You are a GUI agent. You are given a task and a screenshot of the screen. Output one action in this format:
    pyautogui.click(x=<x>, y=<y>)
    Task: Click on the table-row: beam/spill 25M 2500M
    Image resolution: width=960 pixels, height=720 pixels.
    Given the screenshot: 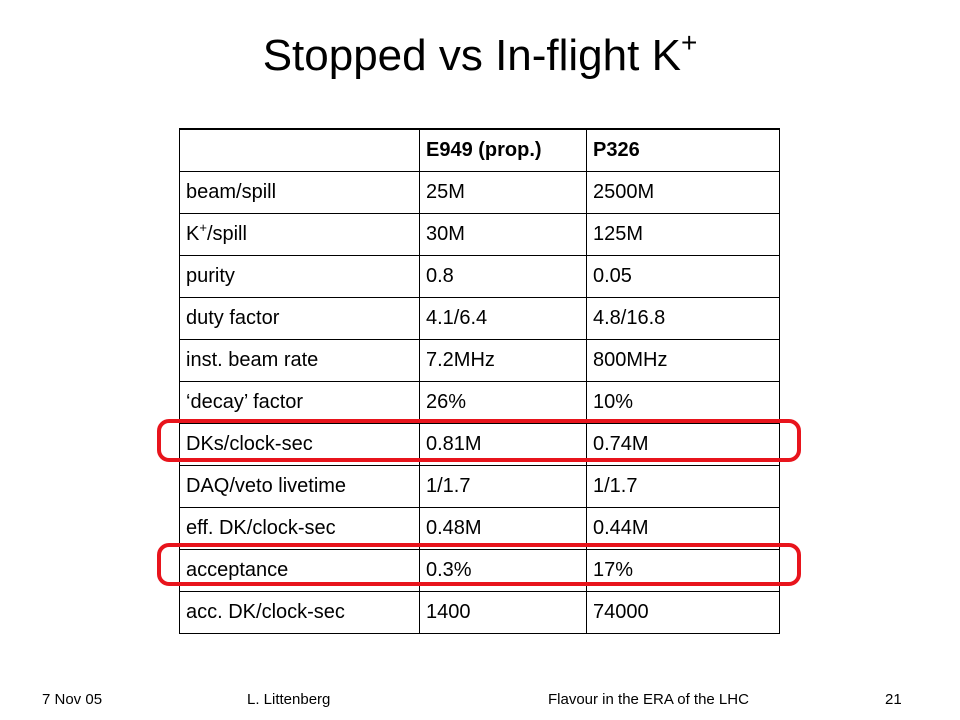 What is the action you would take?
    pyautogui.click(x=479, y=192)
    